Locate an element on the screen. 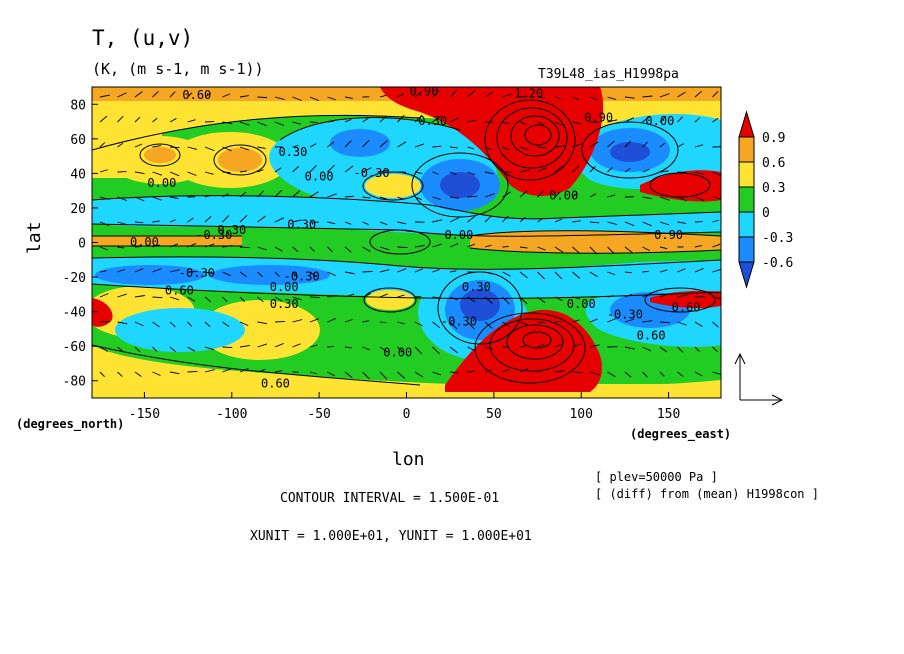 The image size is (904, 654). contour-label: -0.30 is located at coordinates (625, 315).